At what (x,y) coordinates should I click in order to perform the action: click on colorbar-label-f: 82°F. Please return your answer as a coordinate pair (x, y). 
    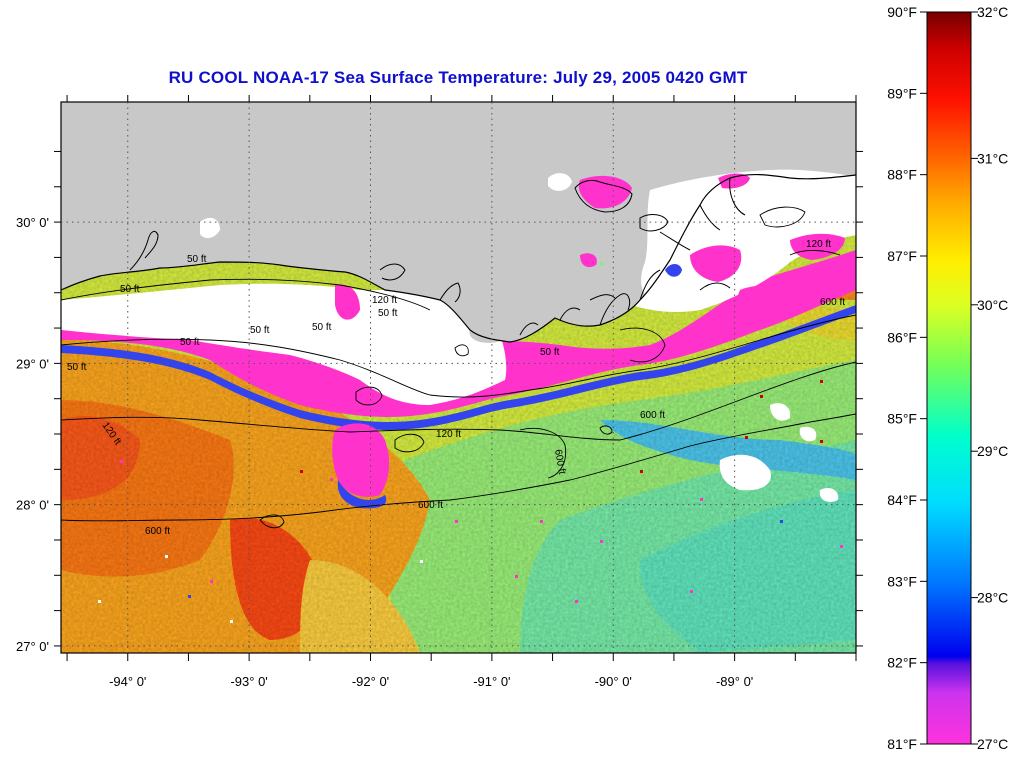
    Looking at the image, I should click on (902, 663).